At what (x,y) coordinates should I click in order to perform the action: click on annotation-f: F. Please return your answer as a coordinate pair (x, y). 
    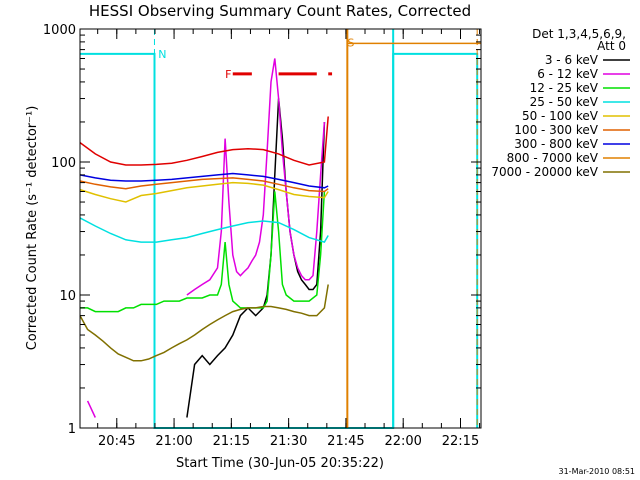
    Looking at the image, I should click on (228, 74).